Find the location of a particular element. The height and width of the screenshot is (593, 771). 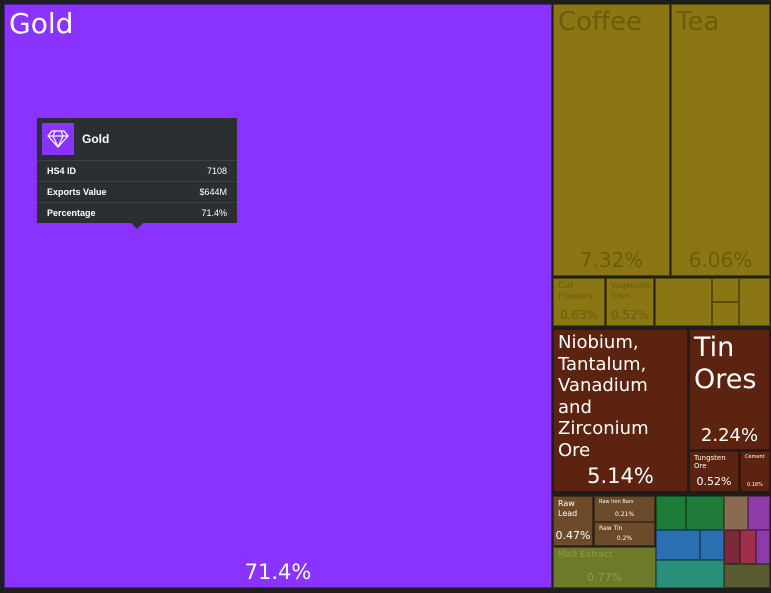

tooltip-header: Gold is located at coordinates (137, 139).